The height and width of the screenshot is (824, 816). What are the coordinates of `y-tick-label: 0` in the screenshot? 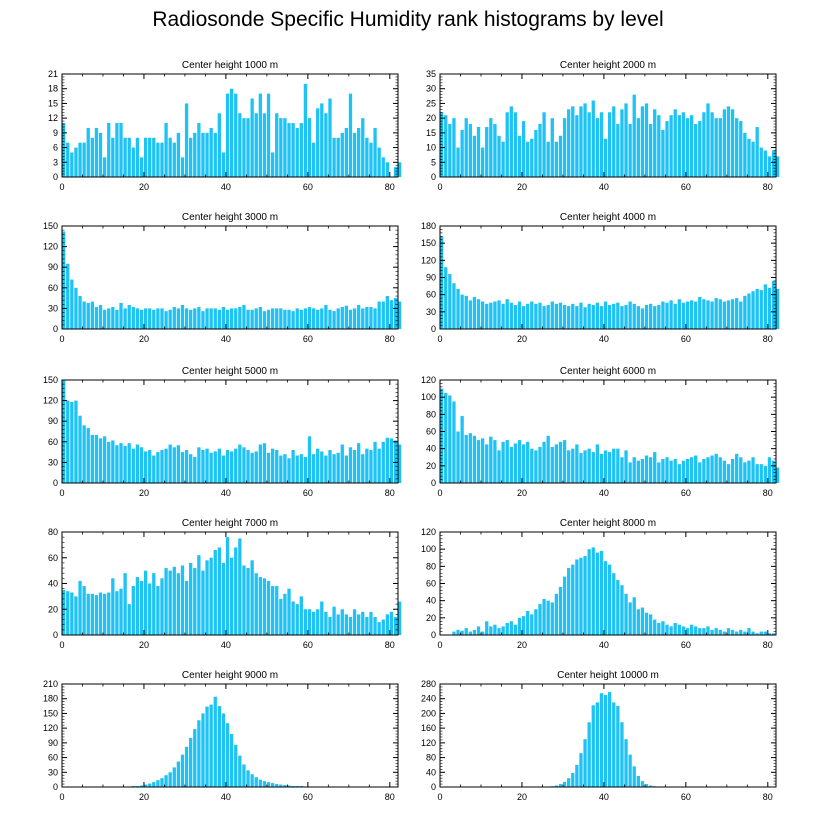 It's located at (433, 329).